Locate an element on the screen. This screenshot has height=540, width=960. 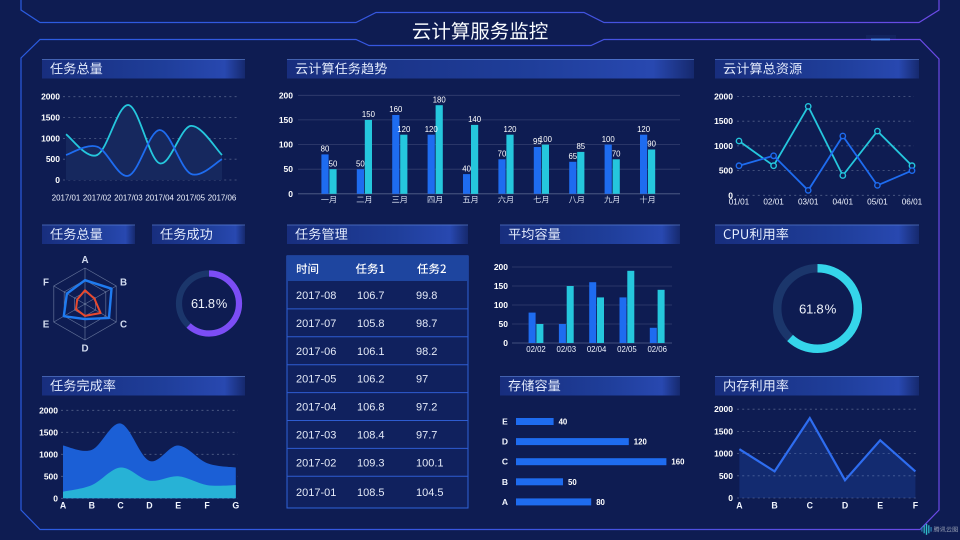
svg-text: 2017-04 is located at coordinates (316, 408).